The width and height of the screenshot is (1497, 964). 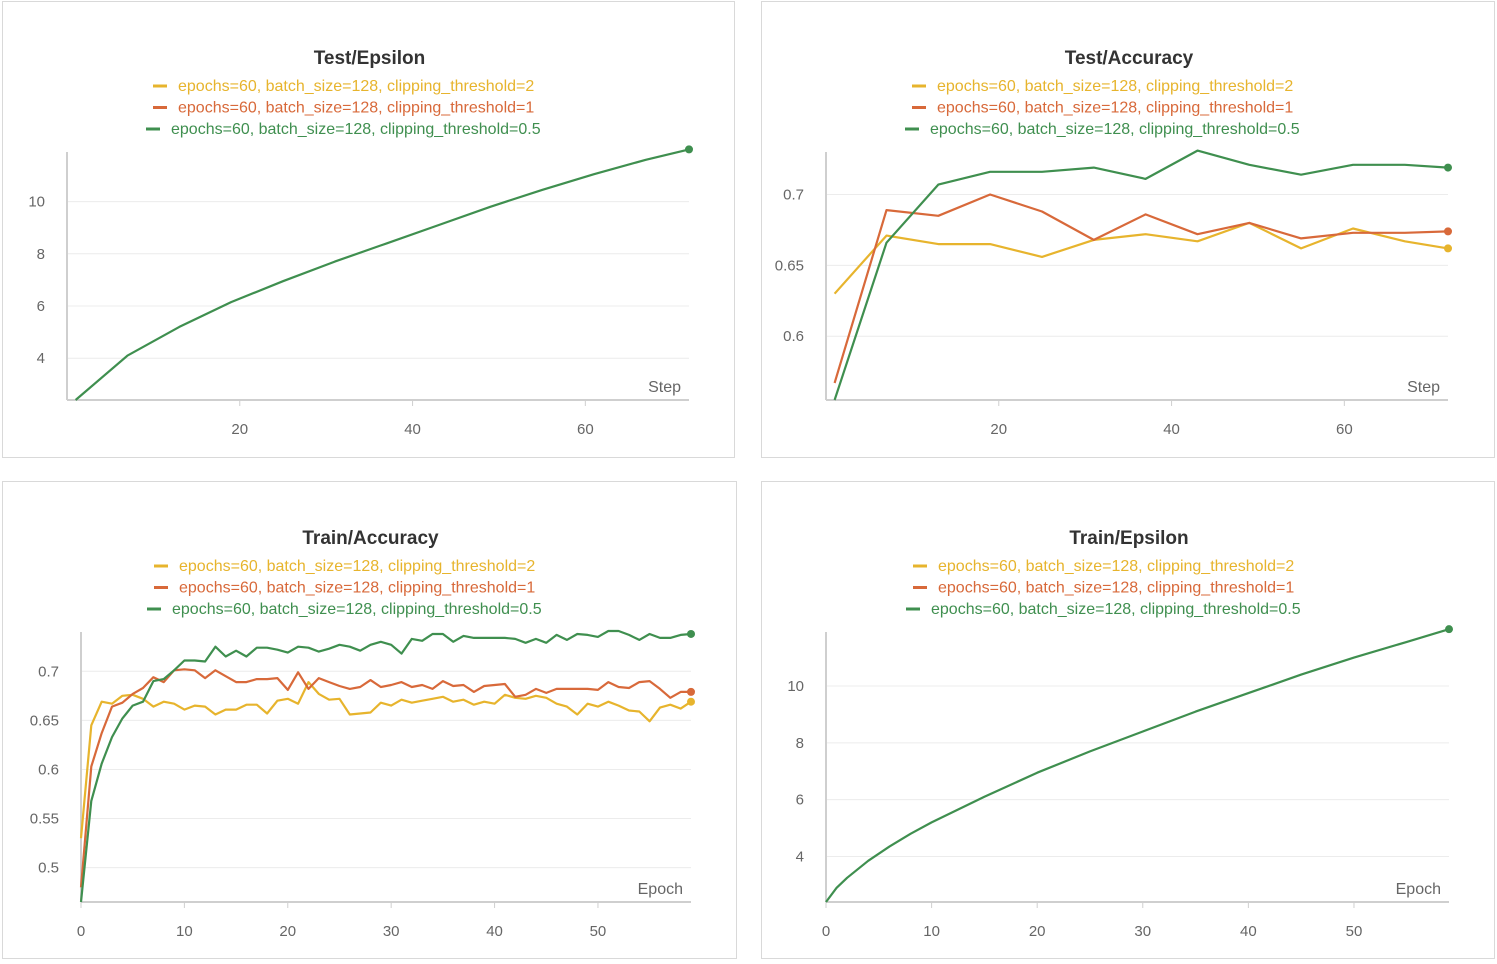 What do you see at coordinates (48, 868) in the screenshot?
I see `y-tick-label: 0.5` at bounding box center [48, 868].